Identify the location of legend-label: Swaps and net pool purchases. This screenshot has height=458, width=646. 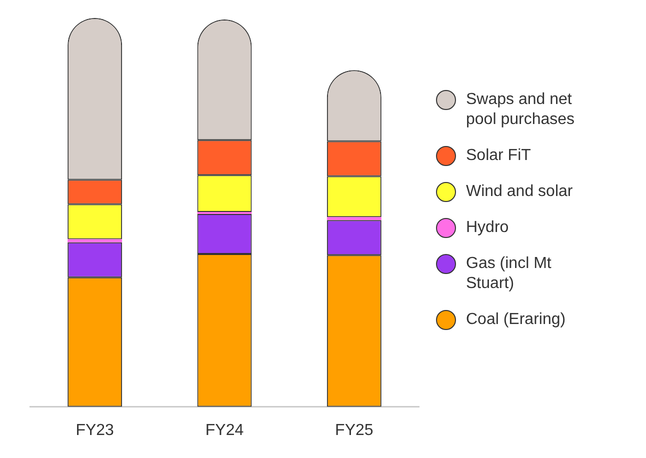
(521, 110).